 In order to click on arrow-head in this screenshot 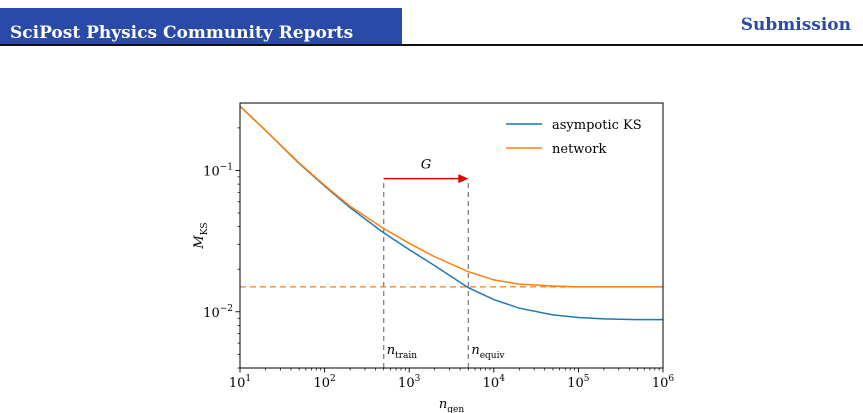, I will do `click(463, 179)`.